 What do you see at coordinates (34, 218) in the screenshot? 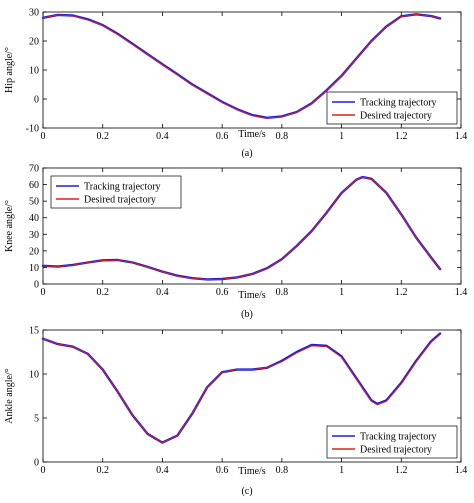
I see `y-tick-label: 40` at bounding box center [34, 218].